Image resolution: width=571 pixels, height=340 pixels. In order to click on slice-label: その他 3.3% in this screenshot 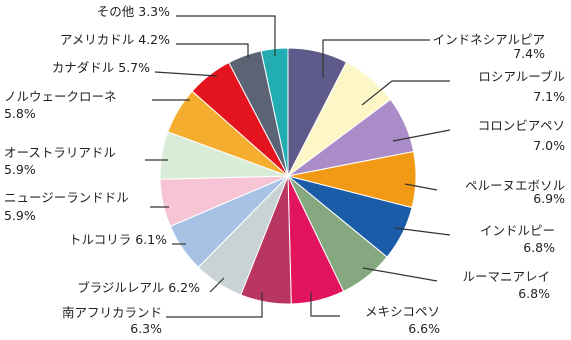, I will do `click(133, 11)`.